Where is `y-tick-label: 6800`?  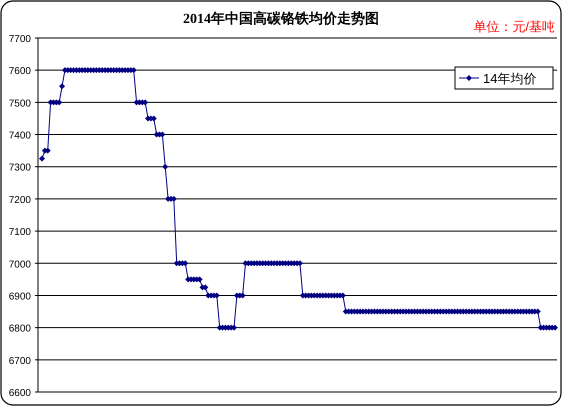
y-tick-label: 6800 is located at coordinates (20, 329).